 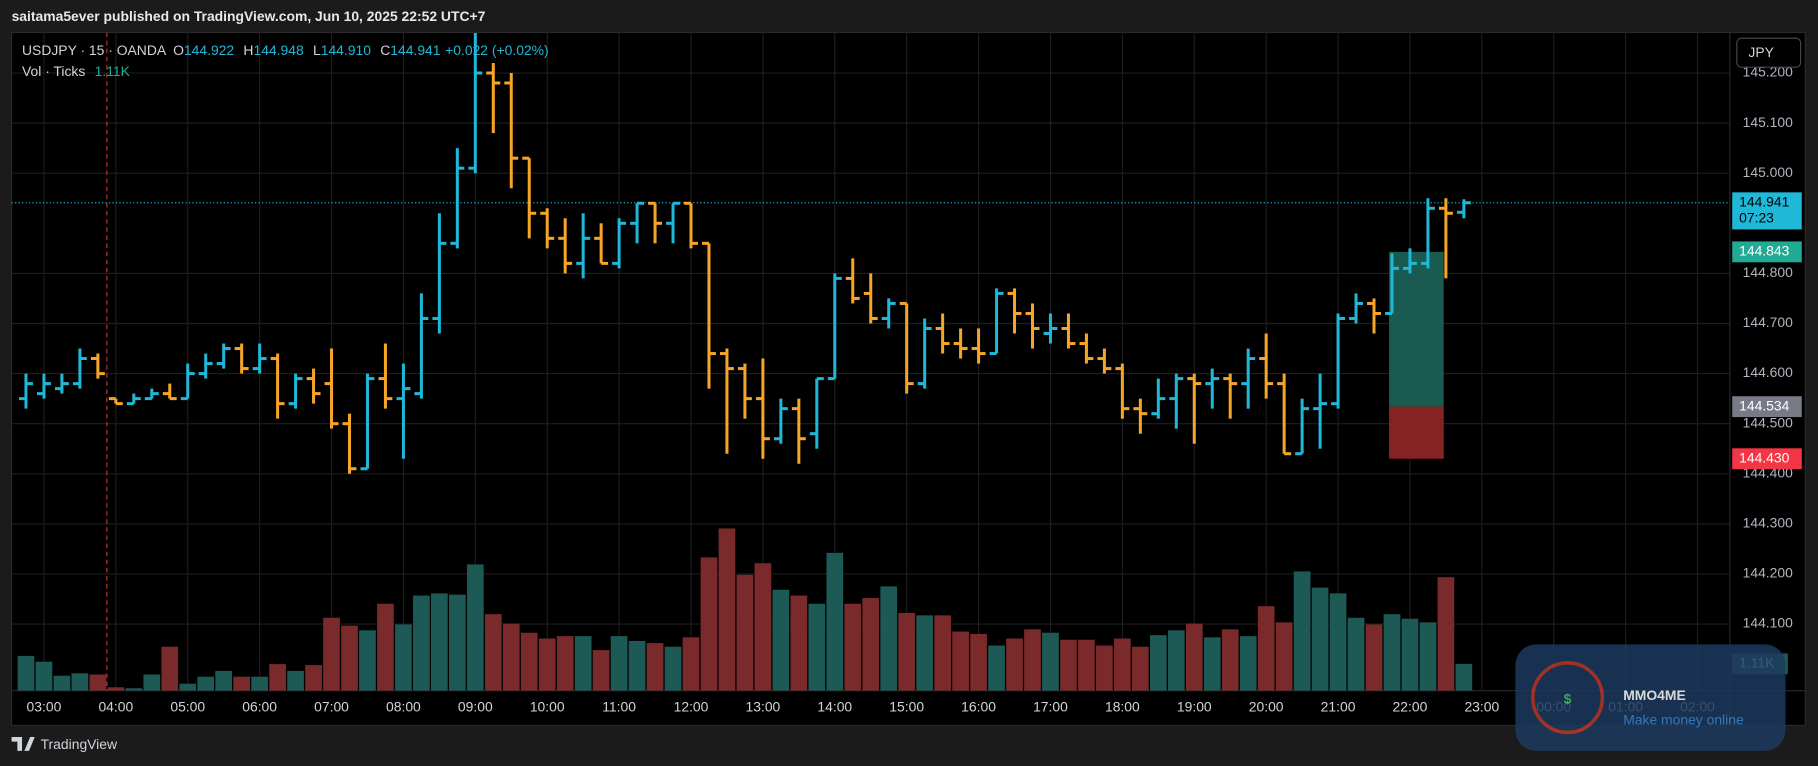 I want to click on x-tick-label: 20:00, so click(x=1266, y=707).